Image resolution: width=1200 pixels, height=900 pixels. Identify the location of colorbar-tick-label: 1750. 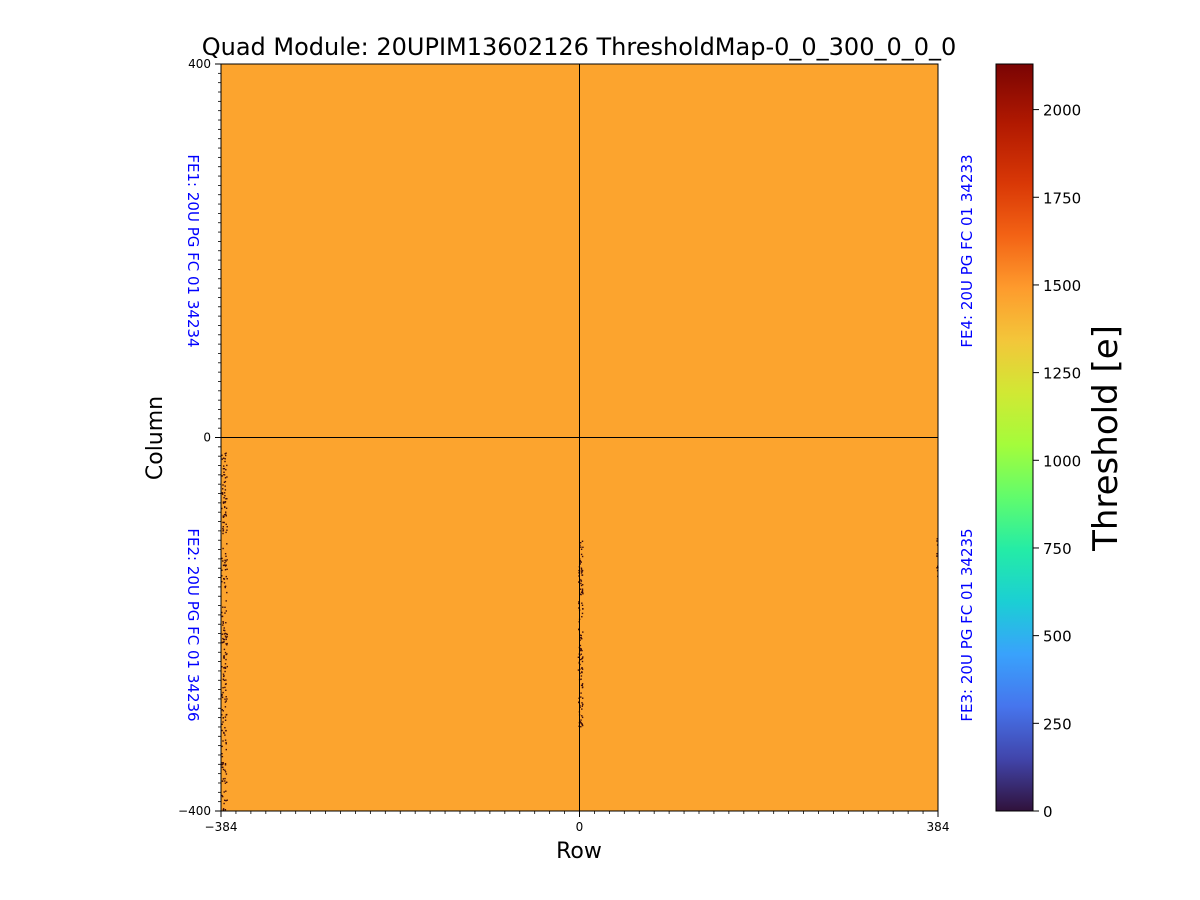
(1062, 198).